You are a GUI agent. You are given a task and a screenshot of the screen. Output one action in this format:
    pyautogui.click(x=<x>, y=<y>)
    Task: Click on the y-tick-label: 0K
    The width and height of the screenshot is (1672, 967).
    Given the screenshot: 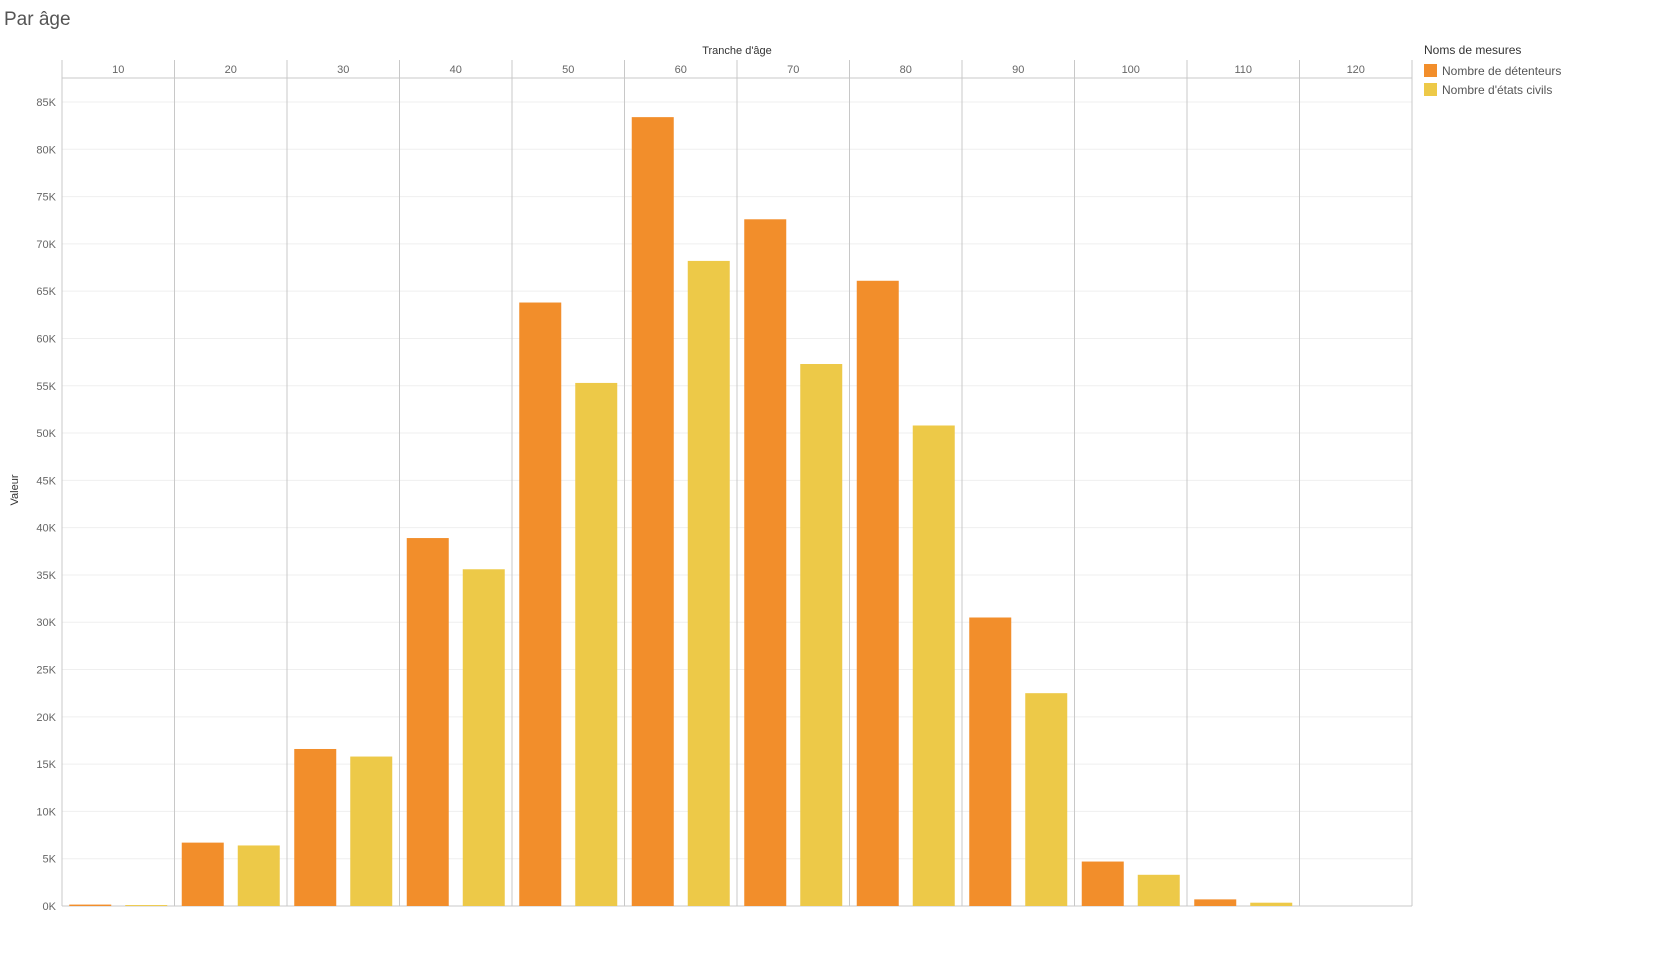 What is the action you would take?
    pyautogui.click(x=50, y=907)
    